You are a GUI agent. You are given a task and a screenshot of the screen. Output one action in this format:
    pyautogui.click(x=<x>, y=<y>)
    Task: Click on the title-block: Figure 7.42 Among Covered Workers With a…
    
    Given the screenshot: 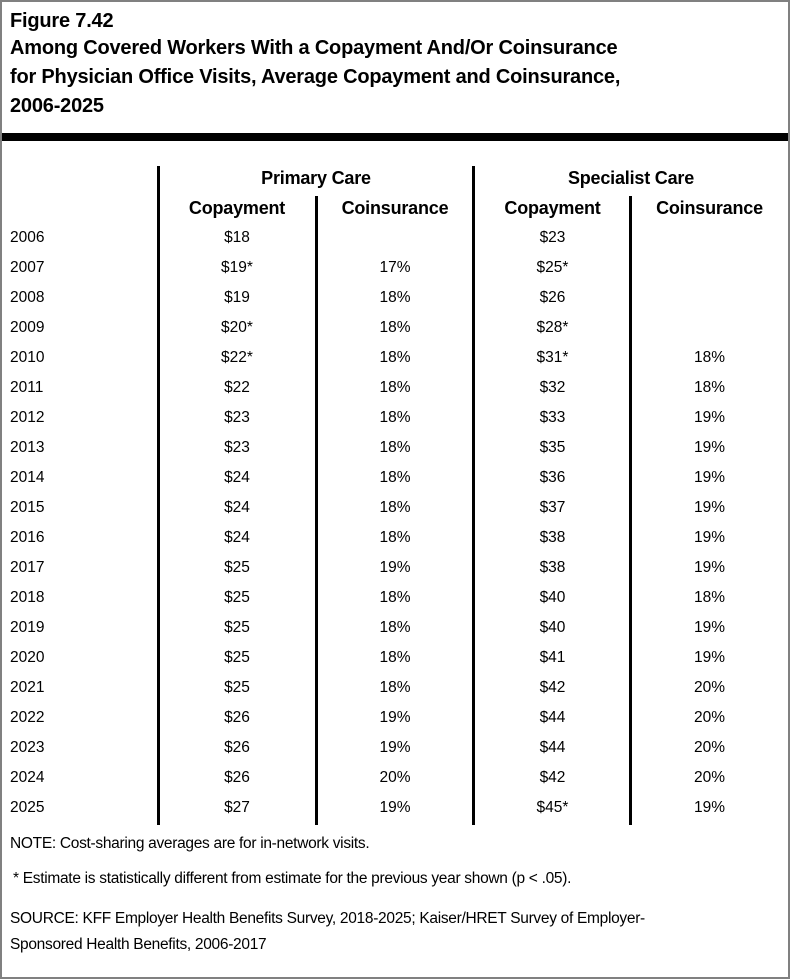 What is the action you would take?
    pyautogui.click(x=395, y=64)
    